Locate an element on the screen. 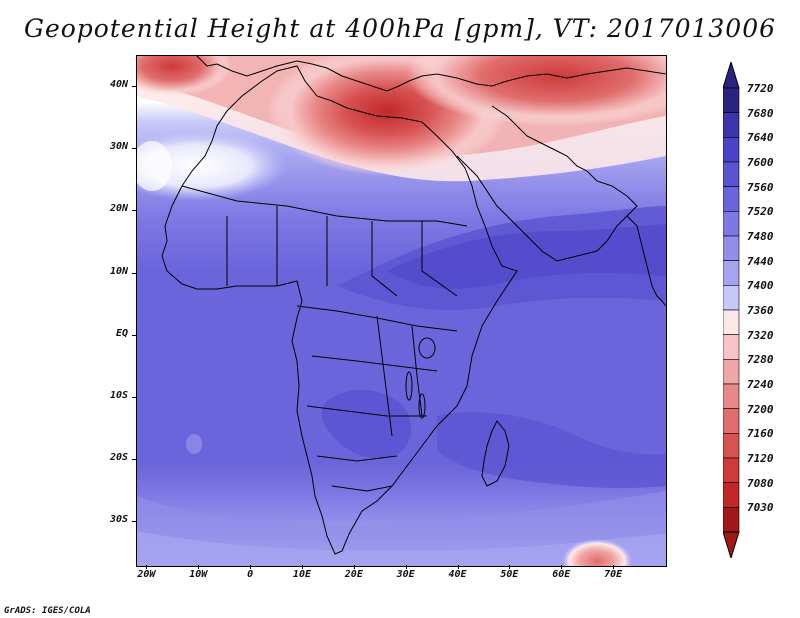 Image resolution: width=800 pixels, height=618 pixels. y-tick-label: 10N is located at coordinates (118, 271).